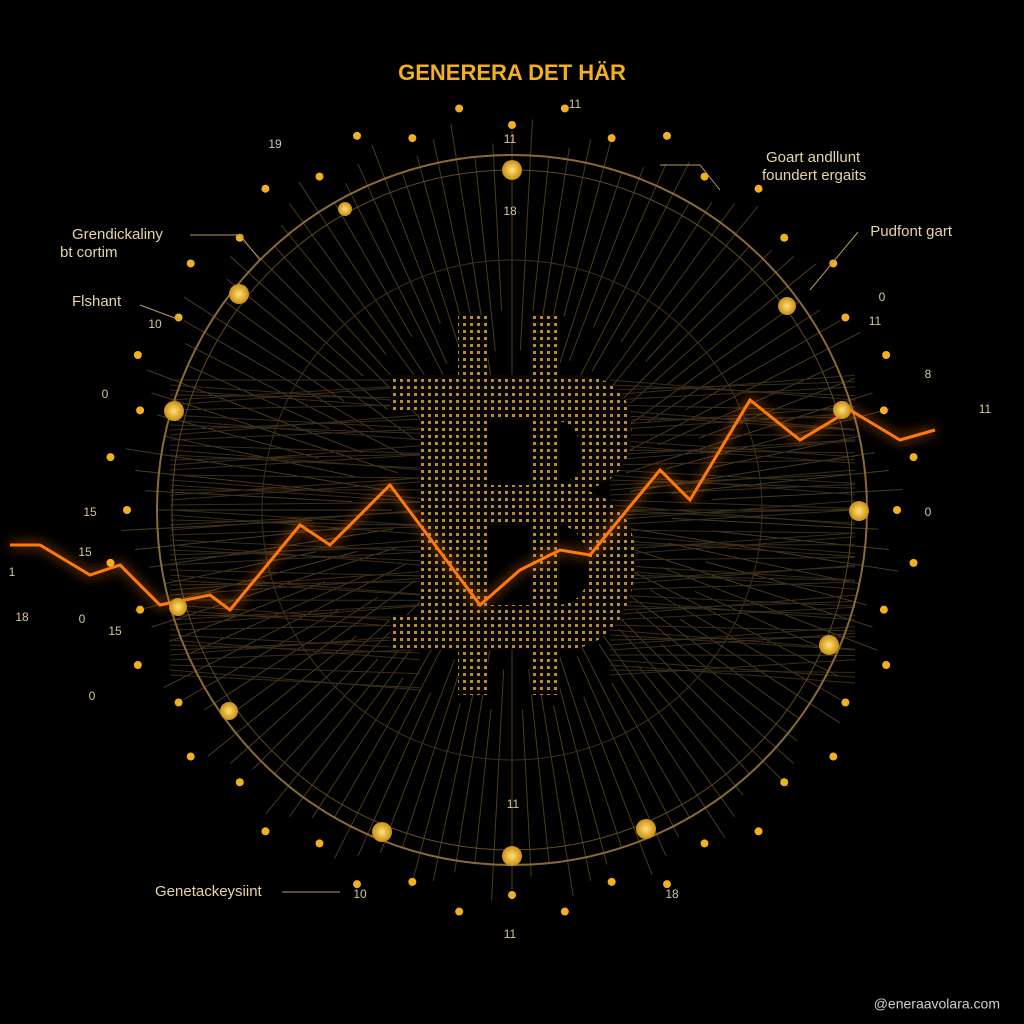 The image size is (1024, 1024). What do you see at coordinates (97, 301) in the screenshot?
I see `callout-text: Flshant` at bounding box center [97, 301].